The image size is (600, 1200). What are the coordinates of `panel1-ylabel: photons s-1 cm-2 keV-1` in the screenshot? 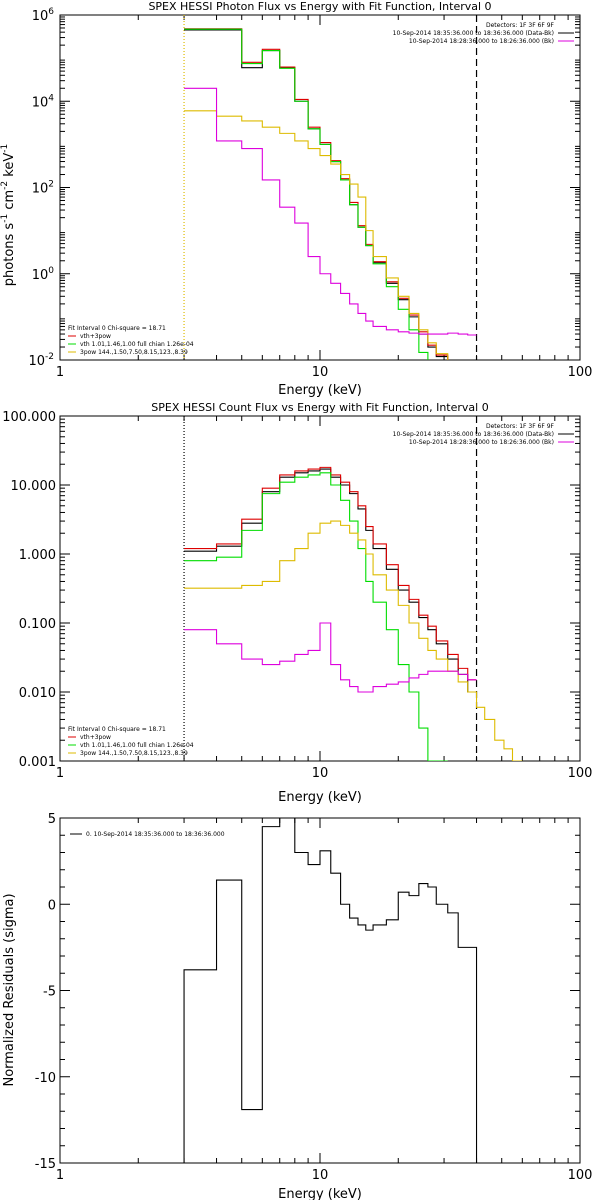 It's located at (8, 215).